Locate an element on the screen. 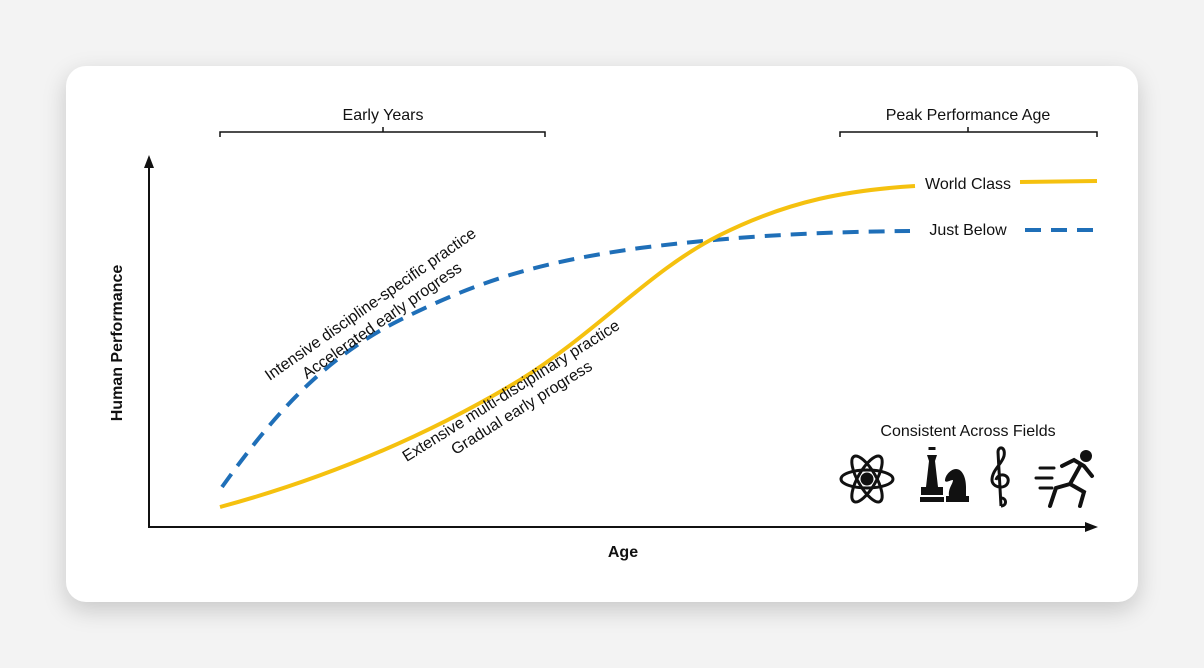 Image resolution: width=1204 pixels, height=668 pixels. music-icon is located at coordinates (1000, 477).